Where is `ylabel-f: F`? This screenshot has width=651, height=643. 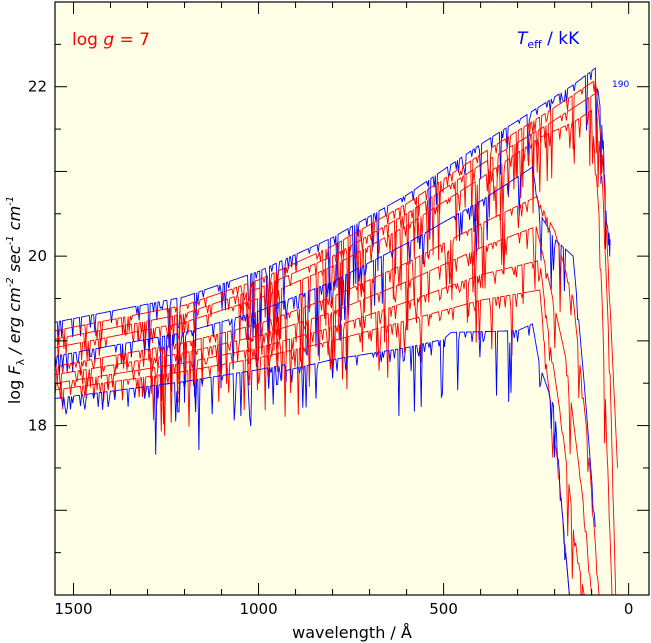
ylabel-f: F is located at coordinates (14, 370).